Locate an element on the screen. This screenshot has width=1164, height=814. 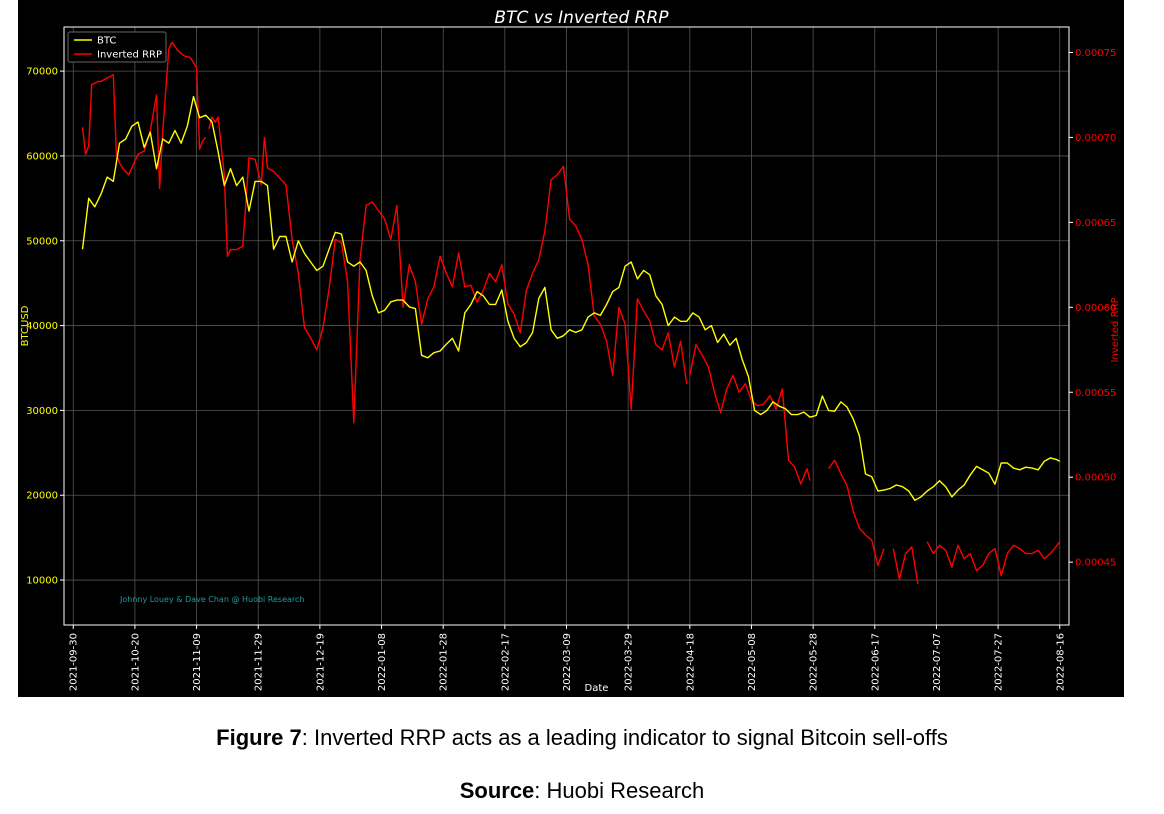
y-left-tick-label: 40000 is located at coordinates (42, 326).